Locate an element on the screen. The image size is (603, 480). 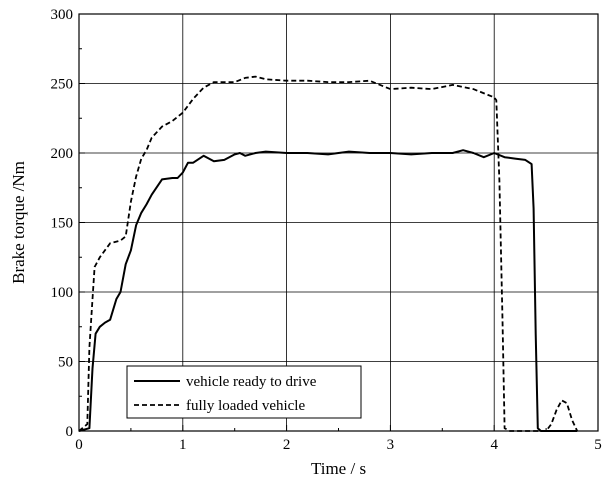
x-tick-label: 4 is located at coordinates (494, 445).